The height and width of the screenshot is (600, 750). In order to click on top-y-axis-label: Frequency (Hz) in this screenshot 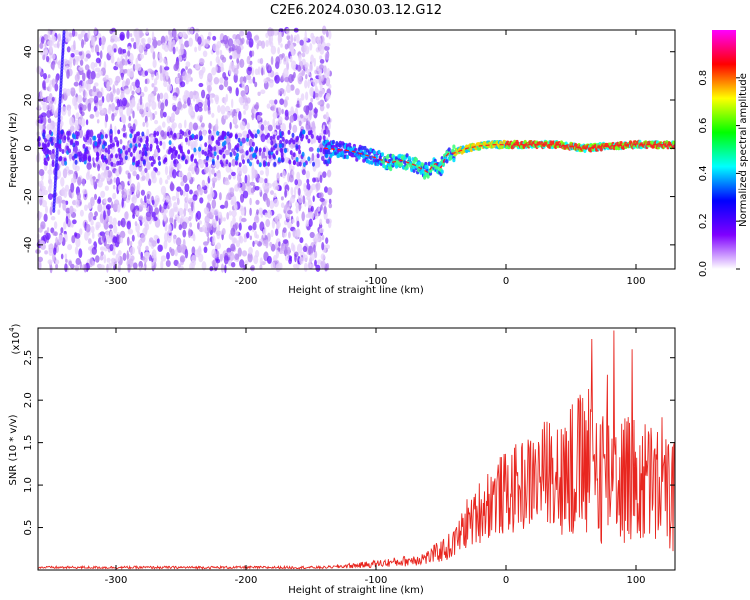, I will do `click(13, 150)`.